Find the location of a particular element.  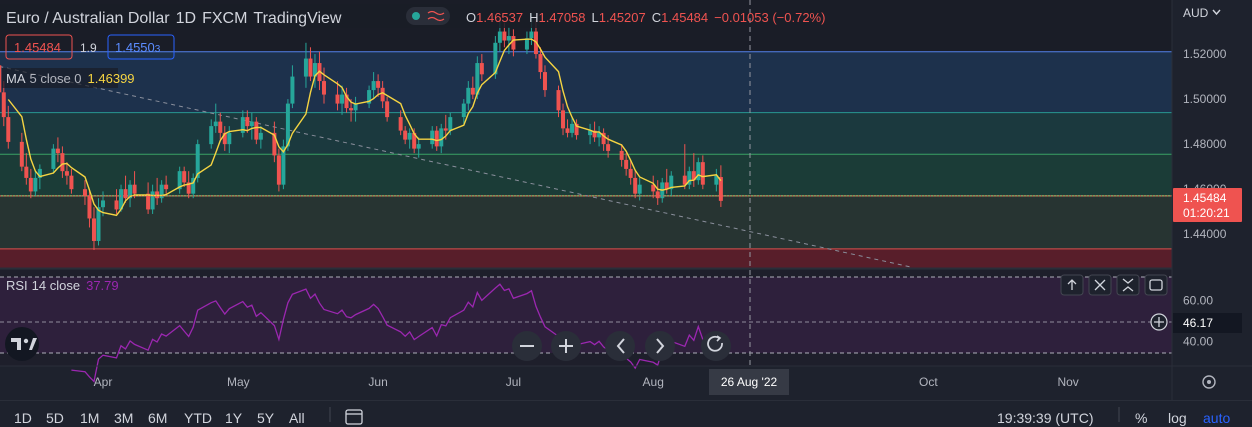

sell-button: 1.45484 is located at coordinates (39, 47).